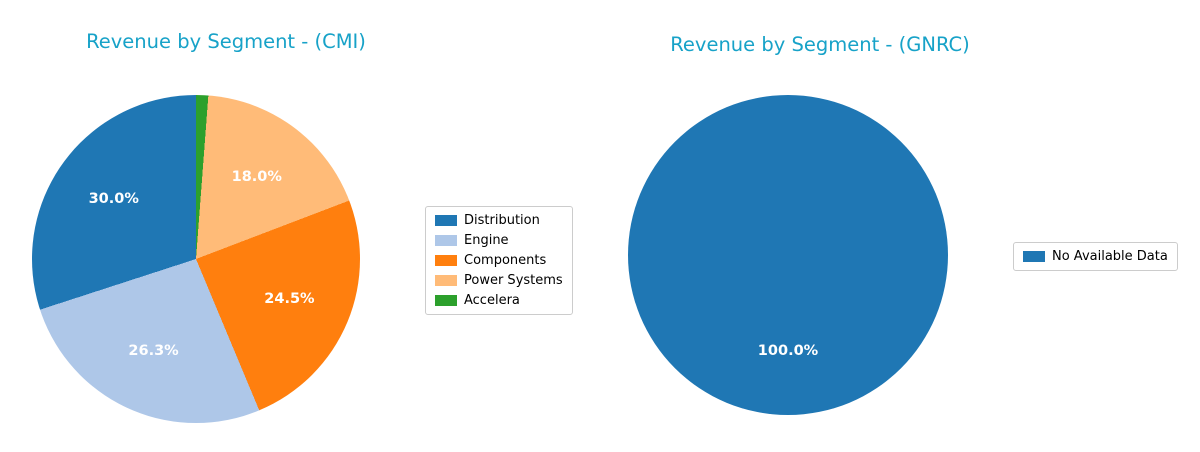  I want to click on legend-item: Power Systems, so click(499, 280).